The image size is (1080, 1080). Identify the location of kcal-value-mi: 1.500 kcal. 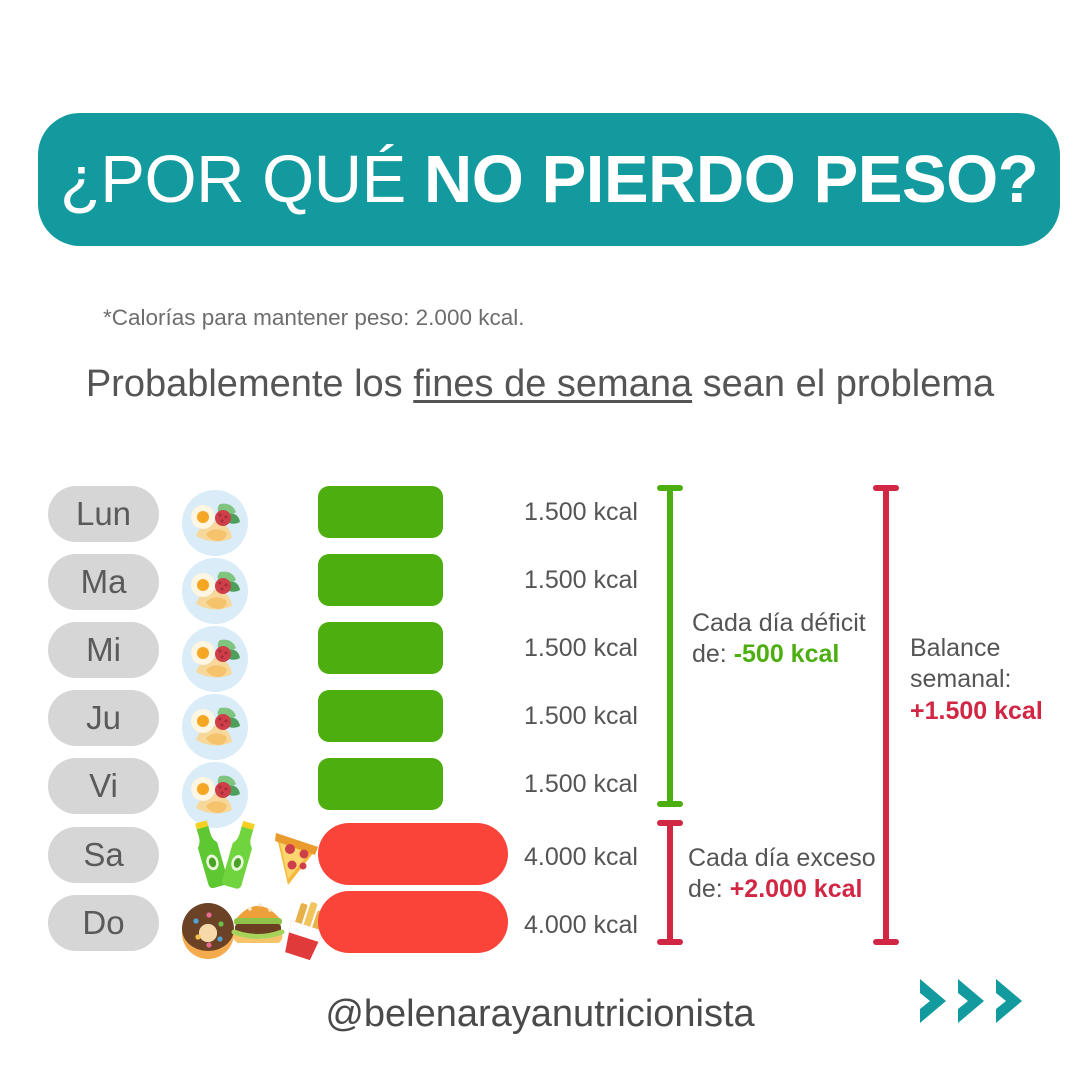
(581, 648).